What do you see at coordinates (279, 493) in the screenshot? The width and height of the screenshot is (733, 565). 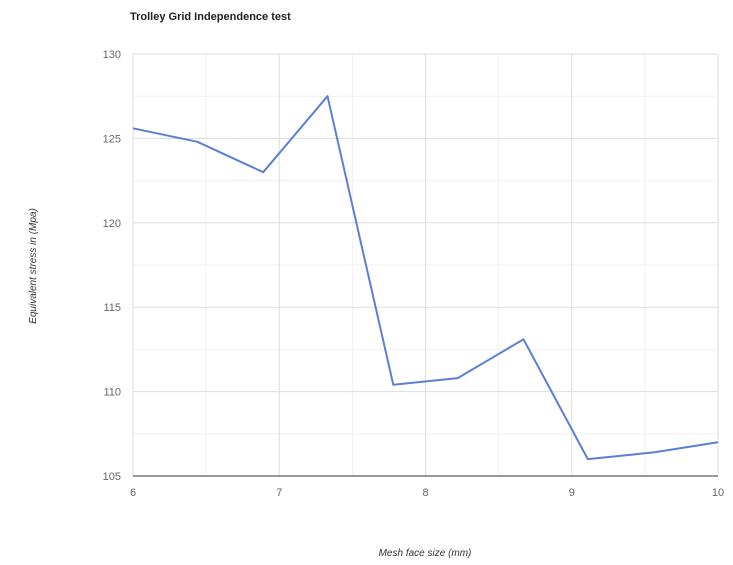 I see `x-tick-label: 7` at bounding box center [279, 493].